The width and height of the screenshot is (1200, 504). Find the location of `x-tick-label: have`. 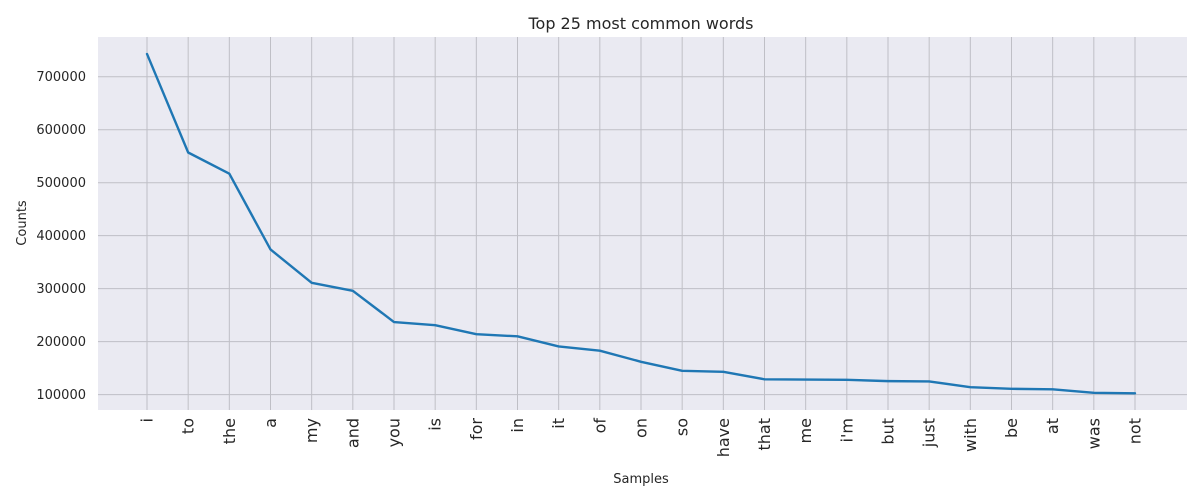

x-tick-label: have is located at coordinates (723, 437).